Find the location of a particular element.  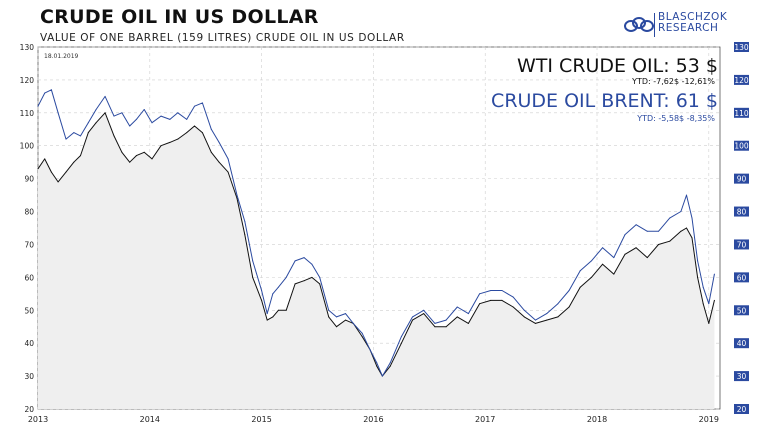

y-tick-label: 60 is located at coordinates (29, 277).